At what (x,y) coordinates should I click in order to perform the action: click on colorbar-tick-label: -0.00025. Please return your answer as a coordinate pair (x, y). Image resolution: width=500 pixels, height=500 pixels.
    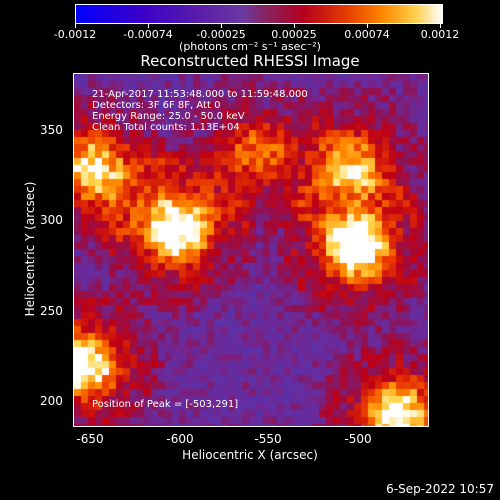
    Looking at the image, I should click on (221, 34).